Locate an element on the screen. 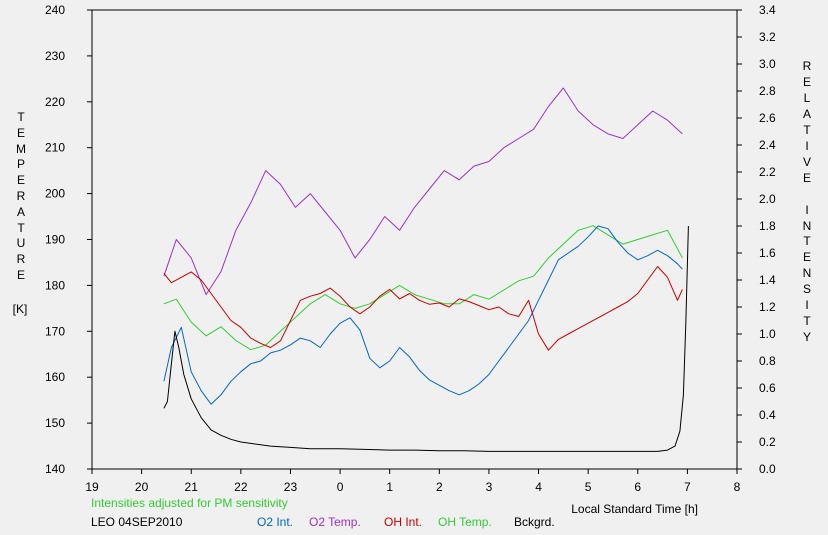  y-right-tick-label: 1.6 is located at coordinates (767, 253).